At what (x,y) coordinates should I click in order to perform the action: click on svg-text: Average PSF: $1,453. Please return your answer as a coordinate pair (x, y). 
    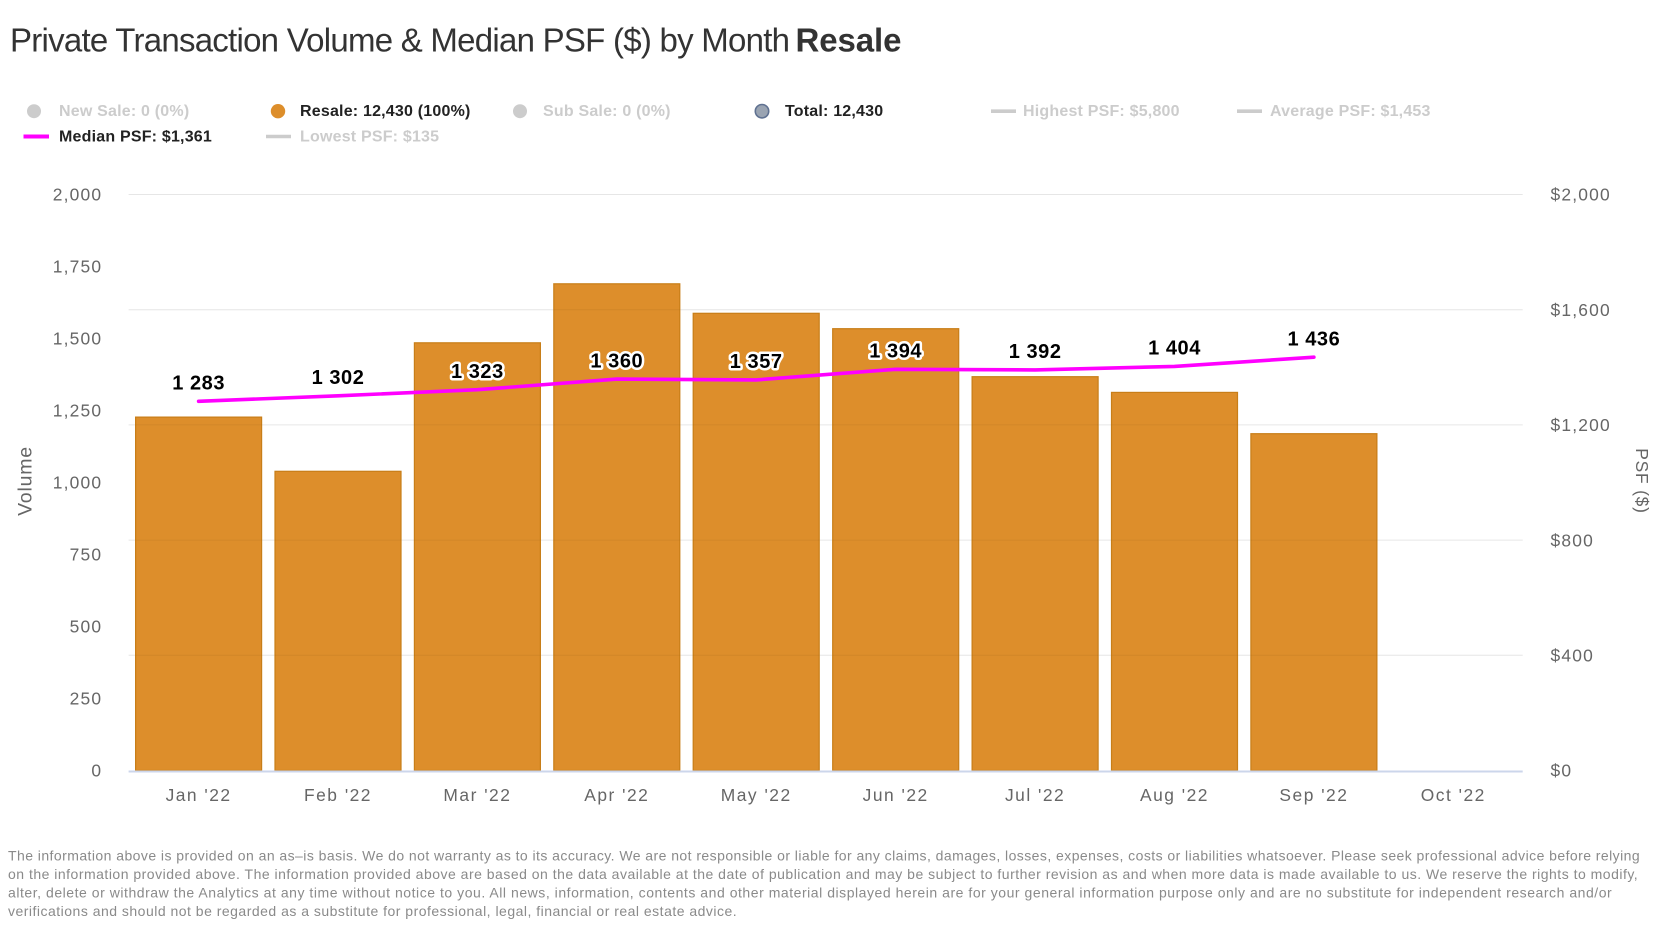
    Looking at the image, I should click on (1350, 111).